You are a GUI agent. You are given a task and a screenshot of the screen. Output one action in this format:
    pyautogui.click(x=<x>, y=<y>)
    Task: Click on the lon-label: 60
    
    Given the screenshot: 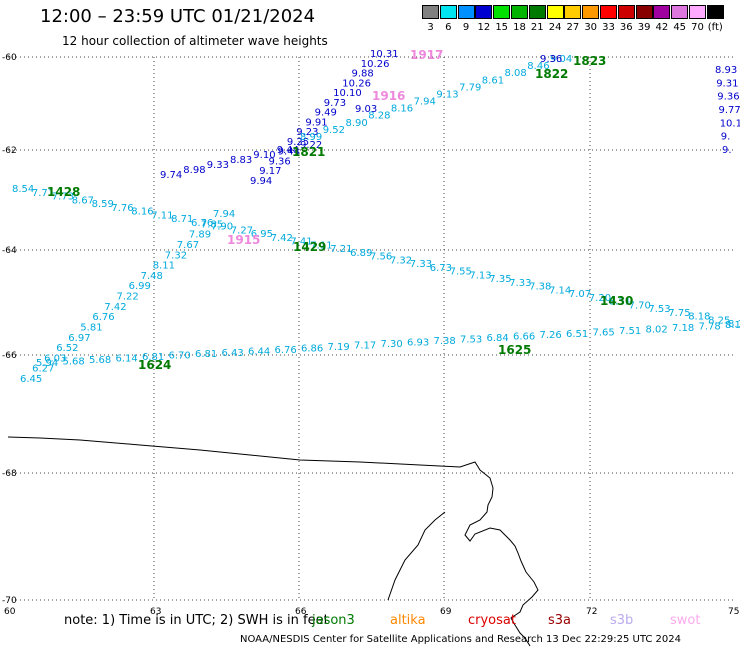 What is the action you would take?
    pyautogui.click(x=10, y=612)
    